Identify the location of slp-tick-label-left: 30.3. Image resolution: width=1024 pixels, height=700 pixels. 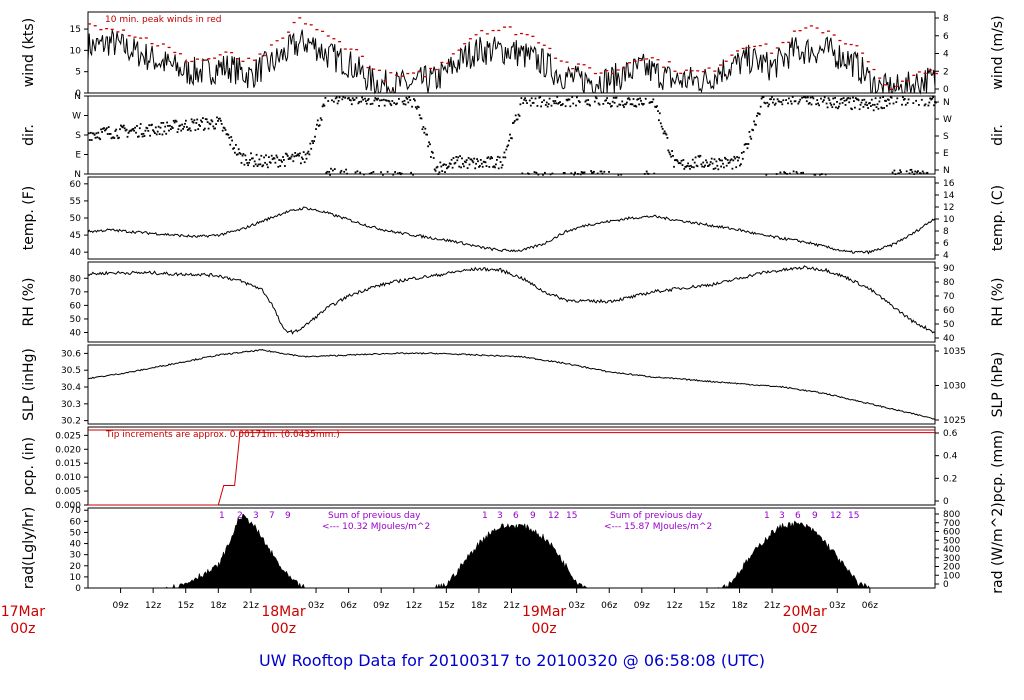
(71, 405).